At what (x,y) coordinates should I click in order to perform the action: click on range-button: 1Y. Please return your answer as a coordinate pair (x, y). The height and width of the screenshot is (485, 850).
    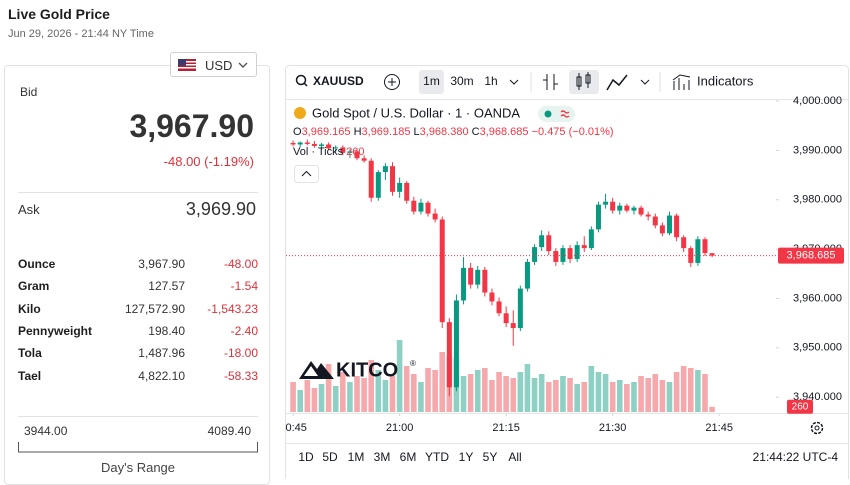
    Looking at the image, I should click on (466, 457).